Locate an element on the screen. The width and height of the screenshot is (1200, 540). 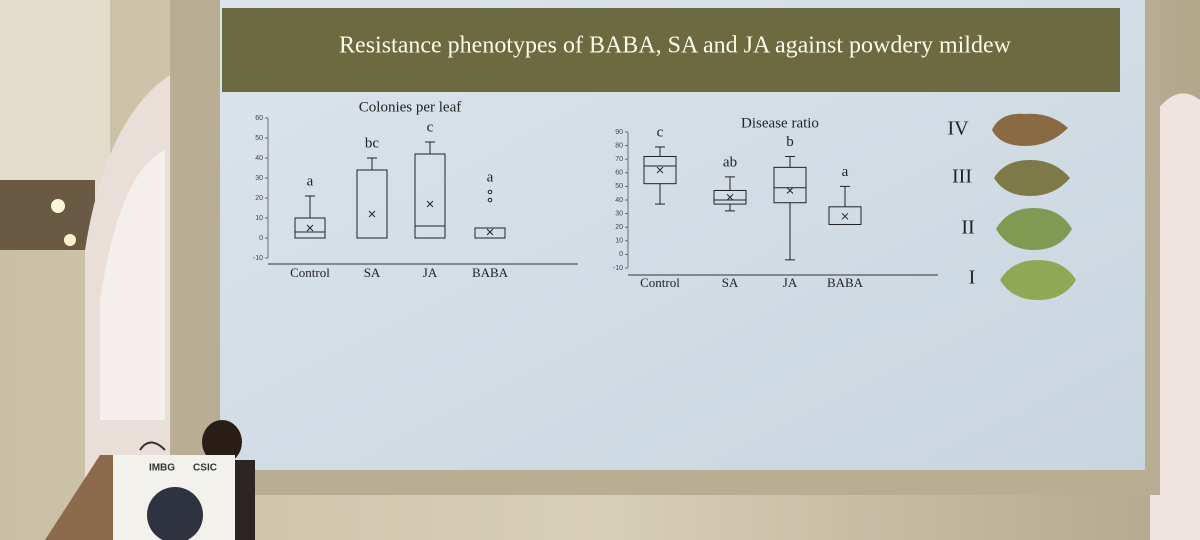
severity-label: IV is located at coordinates (958, 129).